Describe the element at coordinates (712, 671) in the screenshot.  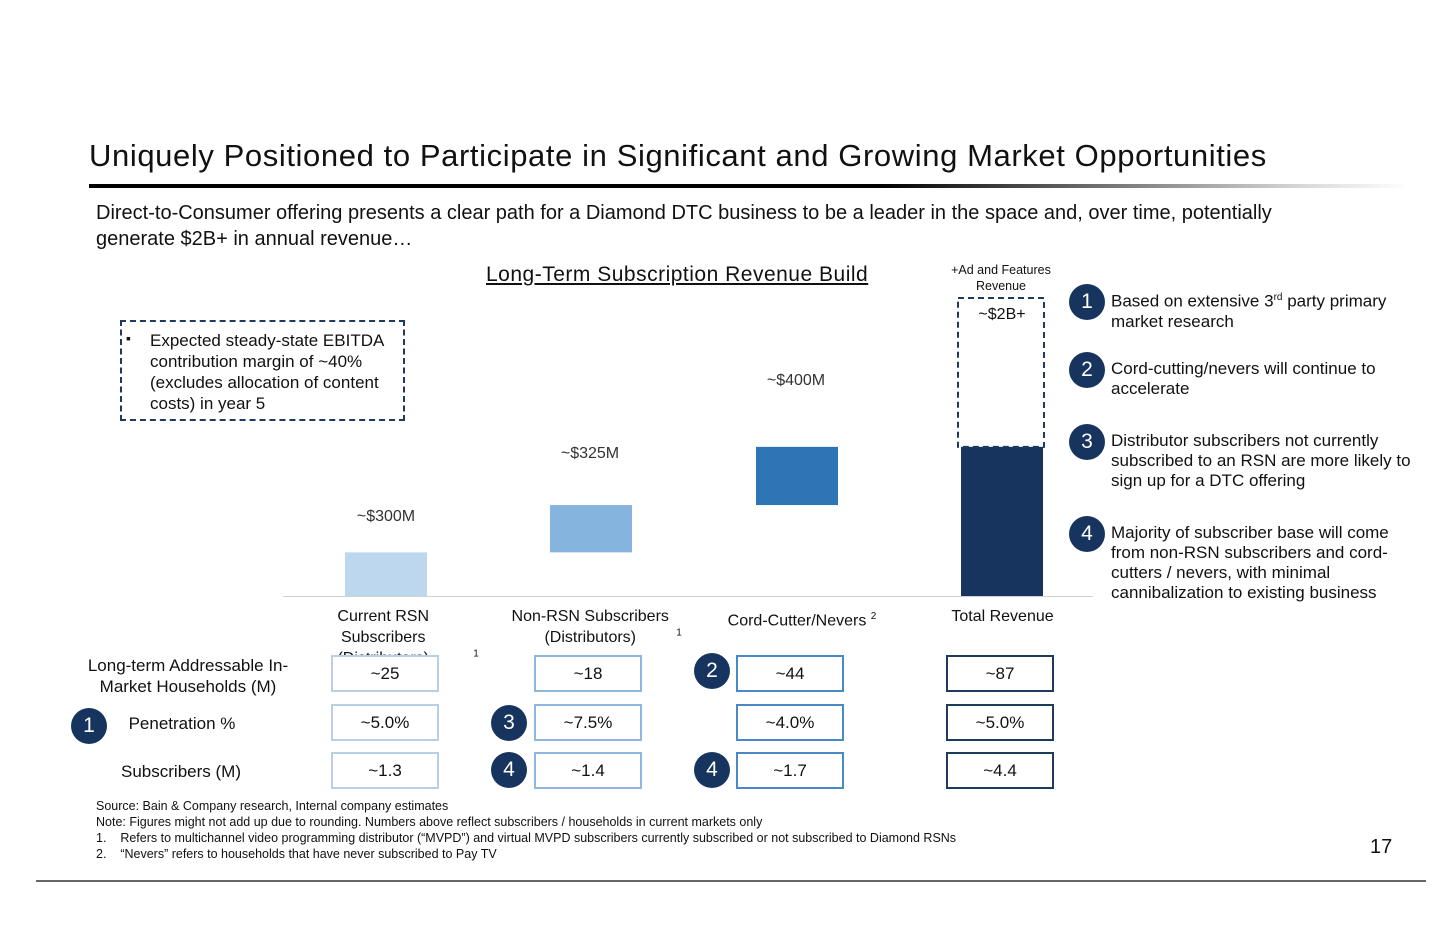
I see `badge-2-icon: 2` at that location.